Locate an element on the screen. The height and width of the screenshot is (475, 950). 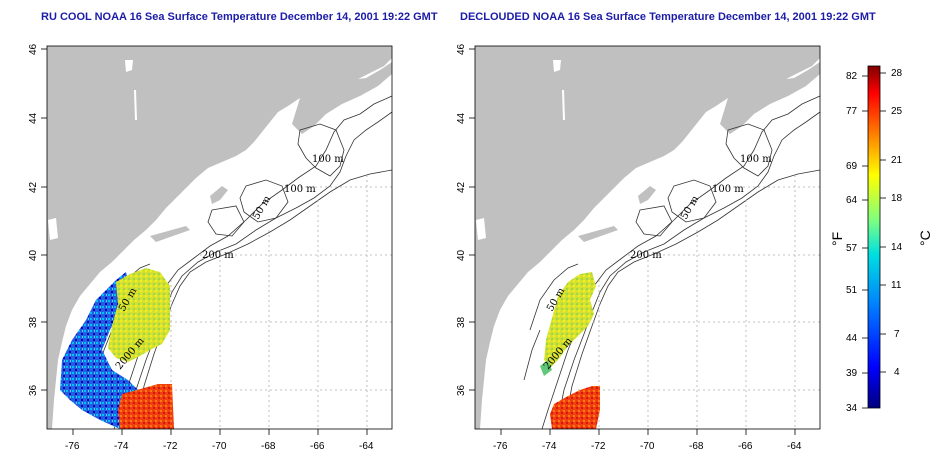
left-x-tick: -76 is located at coordinates (72, 446).